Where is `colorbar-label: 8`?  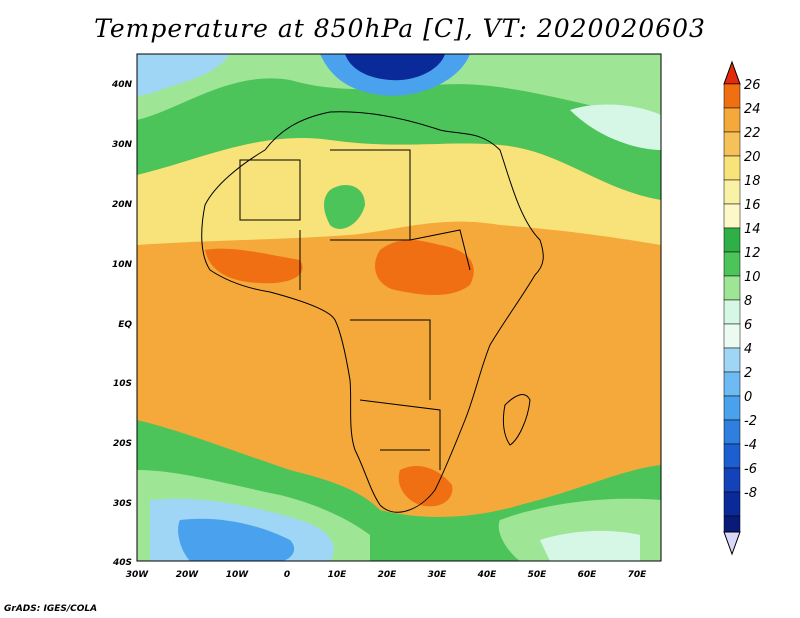 colorbar-label: 8 is located at coordinates (748, 301).